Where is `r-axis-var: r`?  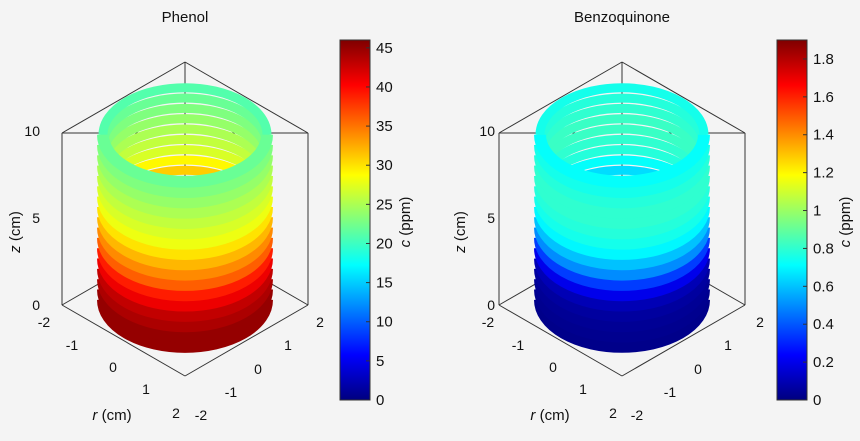 r-axis-var: r is located at coordinates (95, 415).